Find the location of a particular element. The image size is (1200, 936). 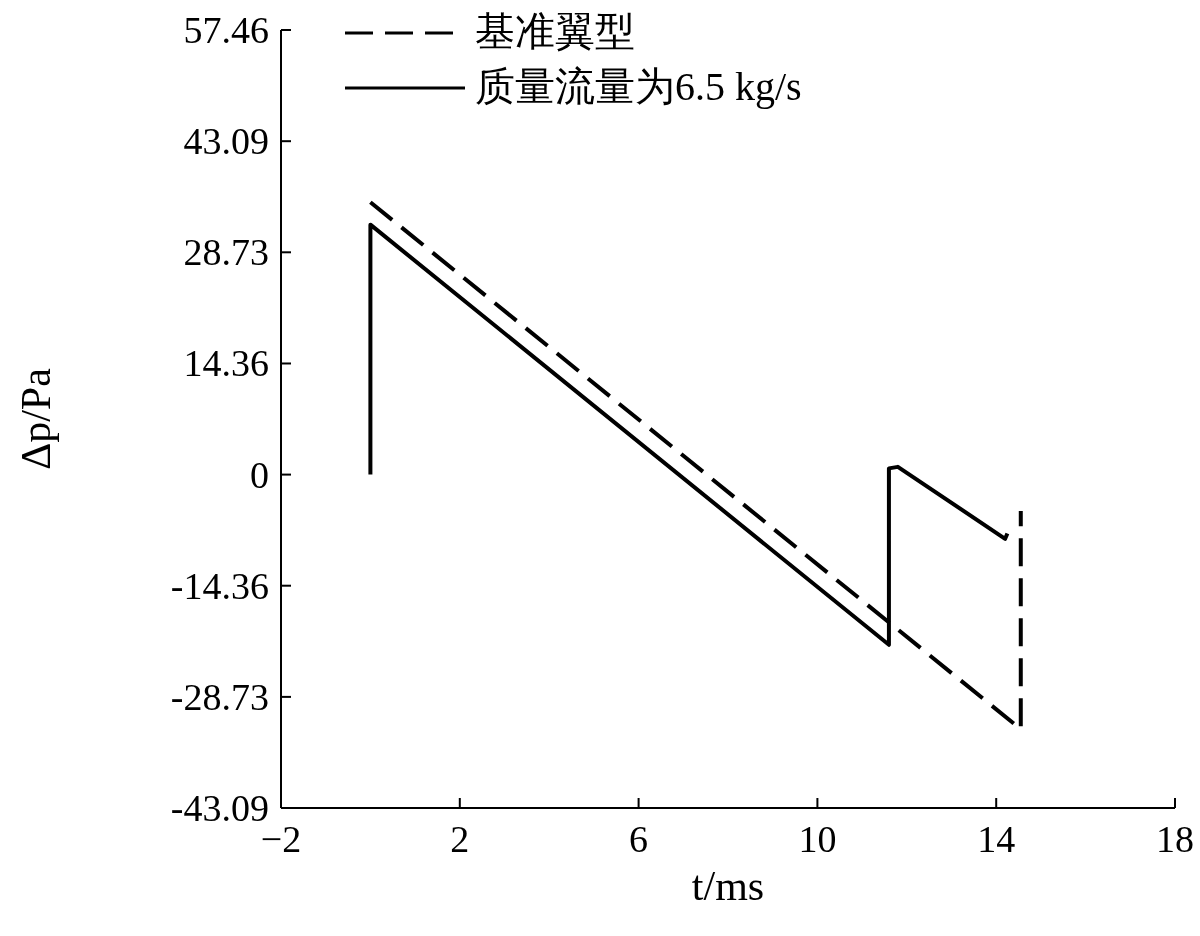

legend-label: 质量流量为6.5 kg/s is located at coordinates (638, 86).